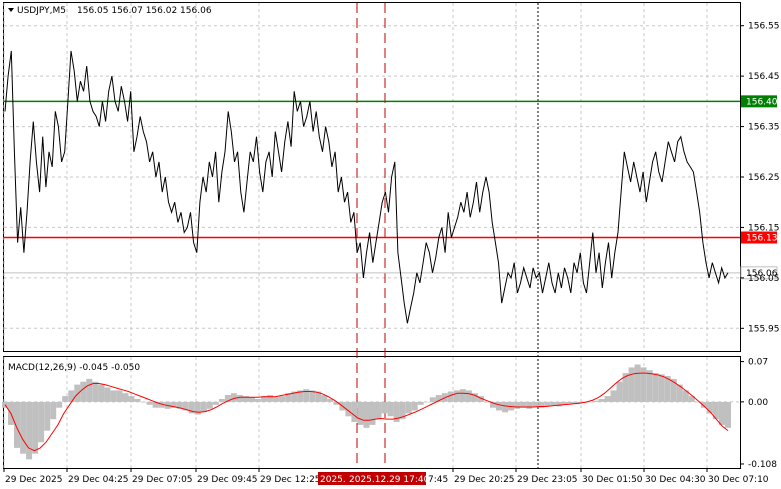 Image resolution: width=781 pixels, height=489 pixels. What do you see at coordinates (98, 480) in the screenshot?
I see `time-tick-label: 29 Dec 04:25` at bounding box center [98, 480].